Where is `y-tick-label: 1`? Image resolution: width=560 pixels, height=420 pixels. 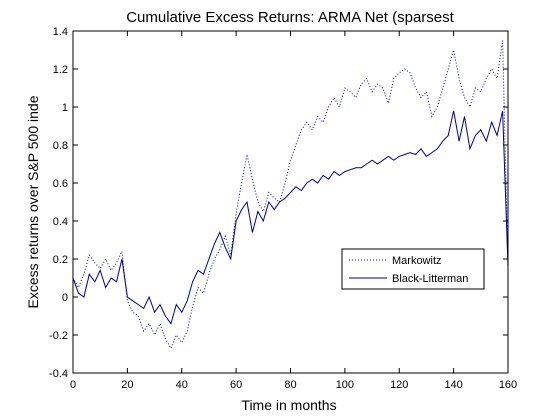
y-tick-label: 1 is located at coordinates (65, 108).